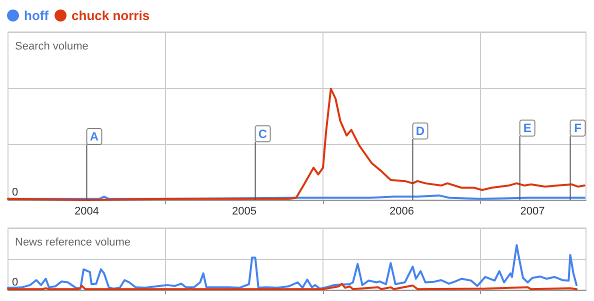 Image resolution: width=594 pixels, height=301 pixels. What do you see at coordinates (263, 133) in the screenshot?
I see `ref-line-label: C` at bounding box center [263, 133].